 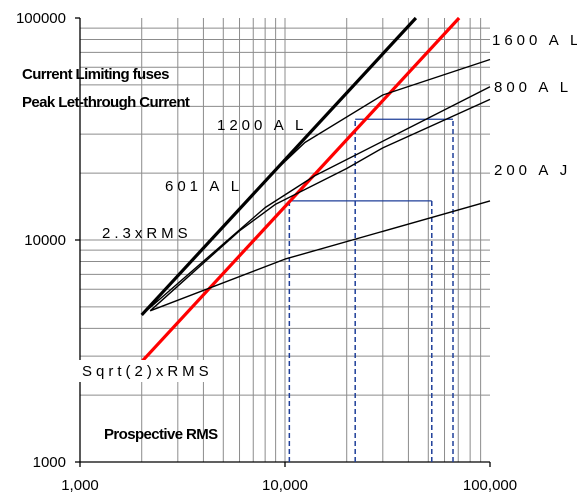 I want to click on y-tick-label: 1000, so click(x=49, y=462).